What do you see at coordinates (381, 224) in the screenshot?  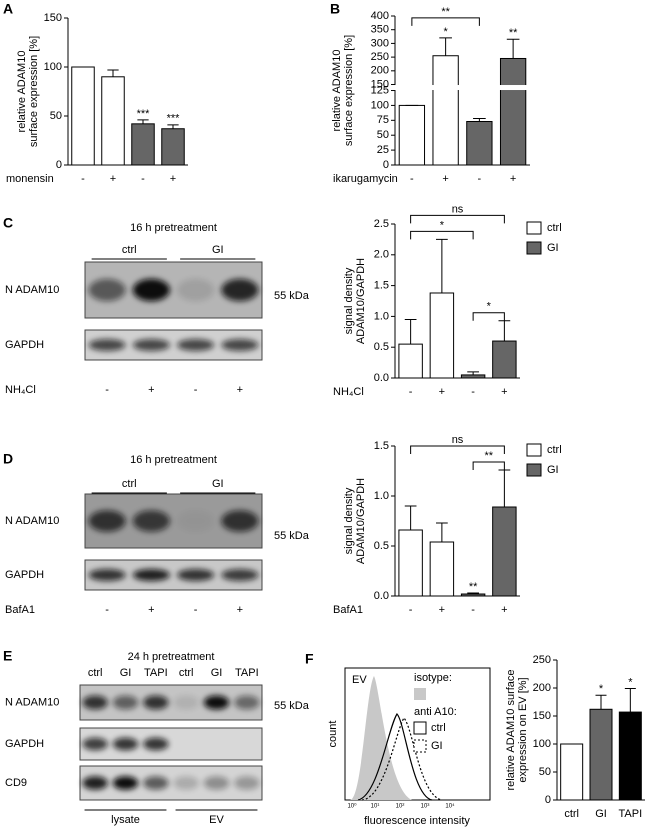 I see `y-tick-label: 2.5` at bounding box center [381, 224].